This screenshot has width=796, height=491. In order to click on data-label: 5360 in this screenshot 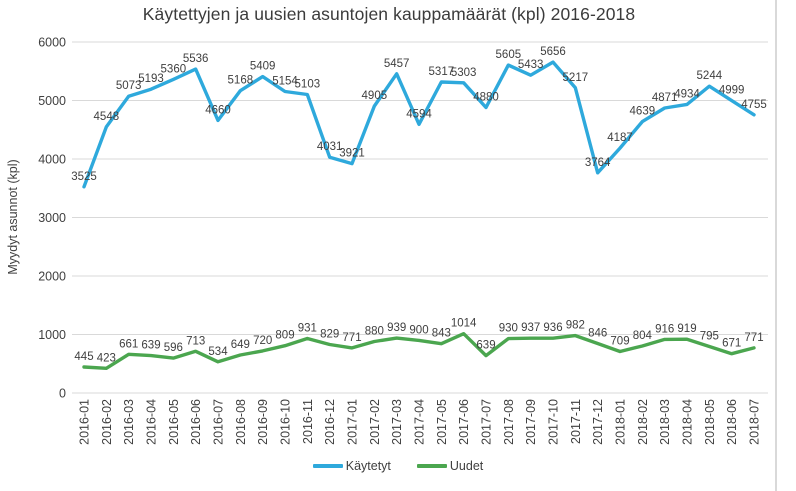, I will do `click(174, 69)`.